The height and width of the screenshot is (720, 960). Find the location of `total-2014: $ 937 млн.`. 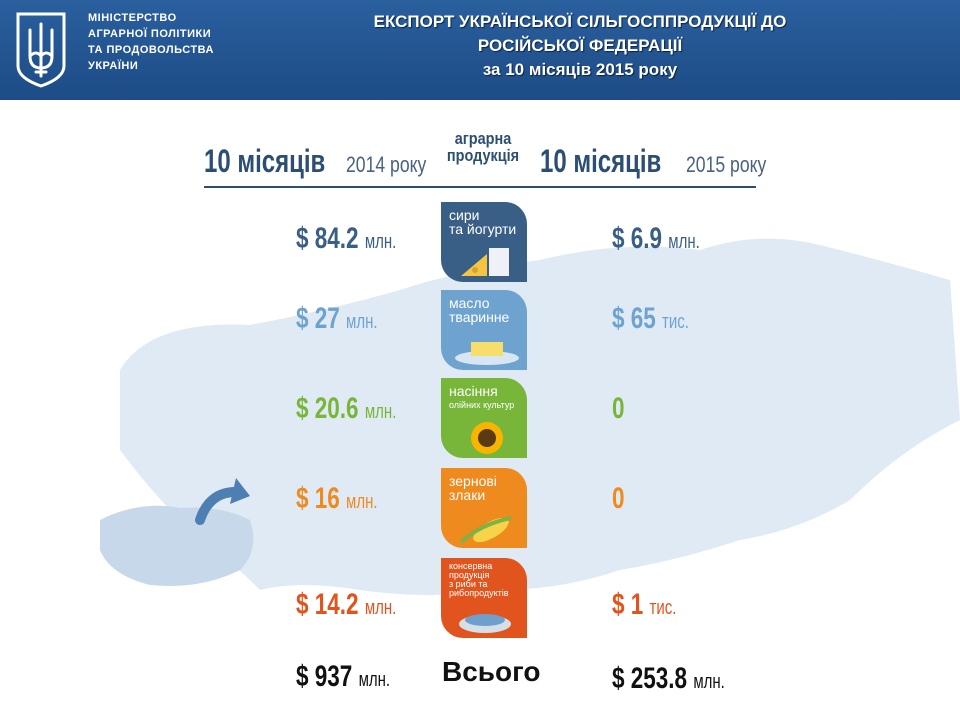

total-2014: $ 937 млн. is located at coordinates (343, 677).